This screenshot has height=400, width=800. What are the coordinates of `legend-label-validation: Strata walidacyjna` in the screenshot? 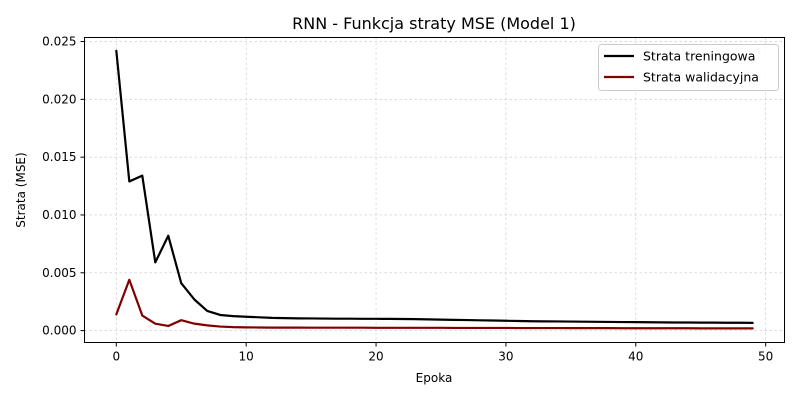 It's located at (701, 77).